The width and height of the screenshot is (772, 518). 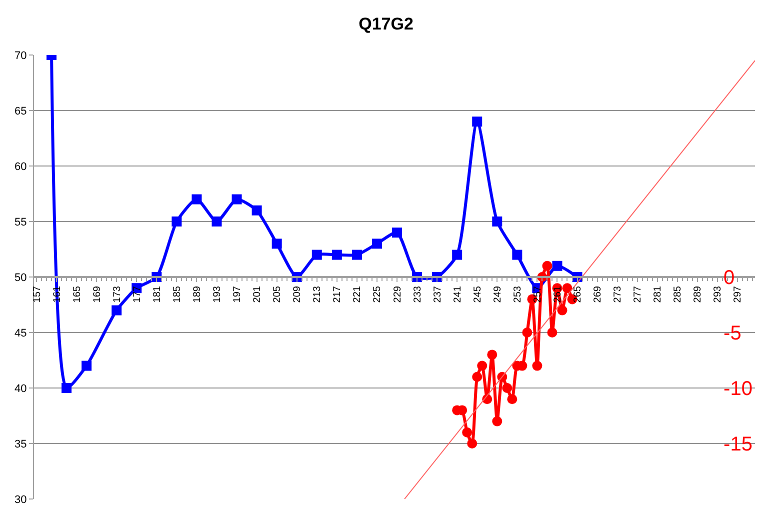 I want to click on chart-title: Q17G2, so click(x=386, y=24).